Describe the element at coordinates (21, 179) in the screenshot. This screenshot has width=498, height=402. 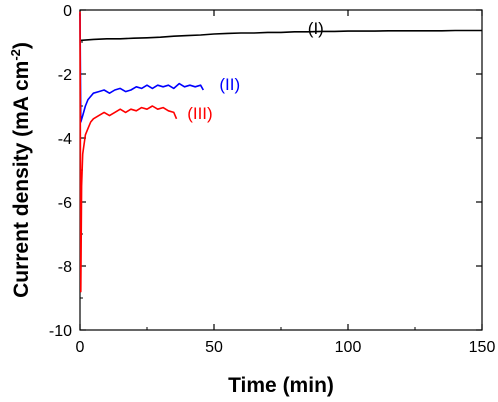
I see `y-axis-title-main: Current density (mA cm` at that location.